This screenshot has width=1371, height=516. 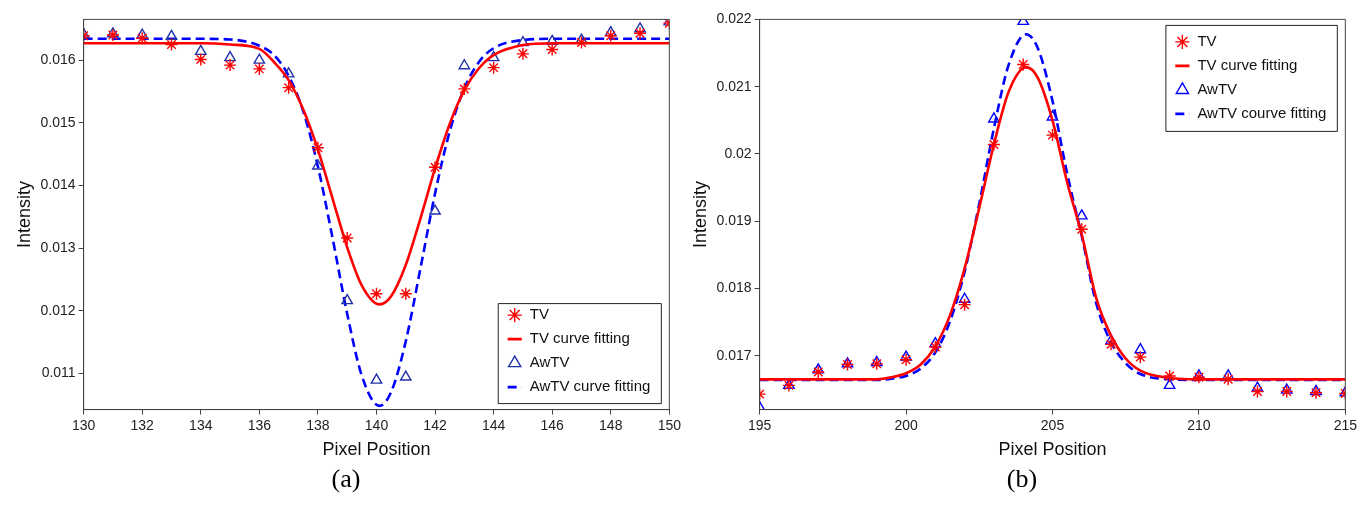 What do you see at coordinates (1262, 113) in the screenshot?
I see `legend-label: AwTV courve fitting` at bounding box center [1262, 113].